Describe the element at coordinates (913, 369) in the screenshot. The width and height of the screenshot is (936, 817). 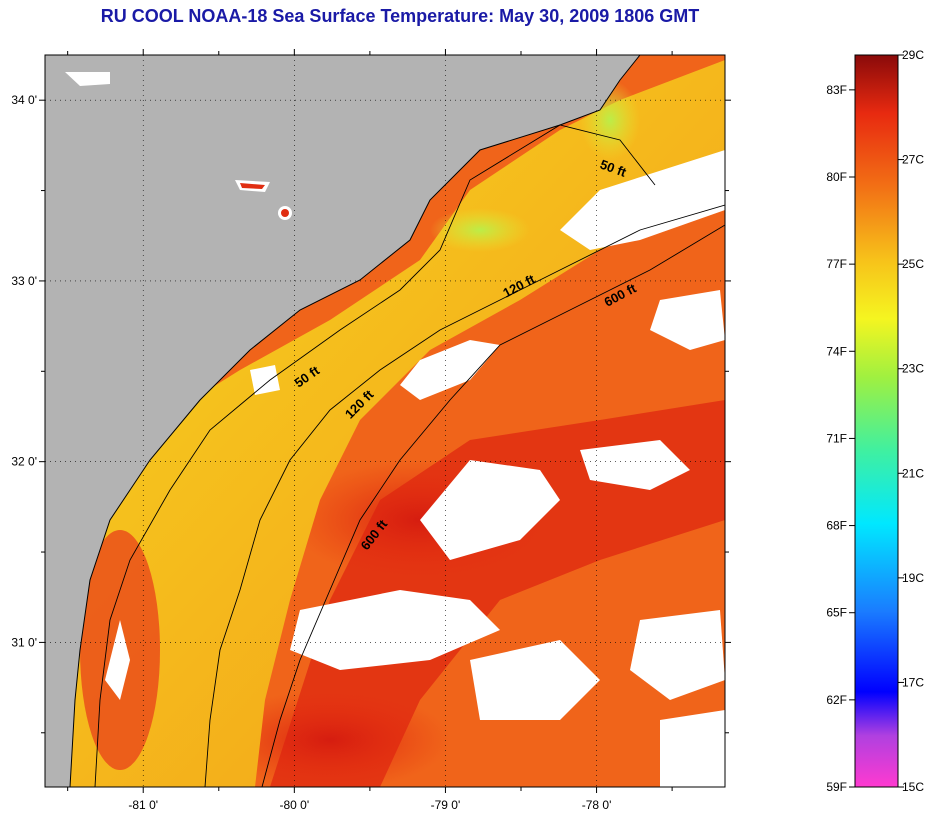
I see `celsius-tick-label: 23C` at that location.